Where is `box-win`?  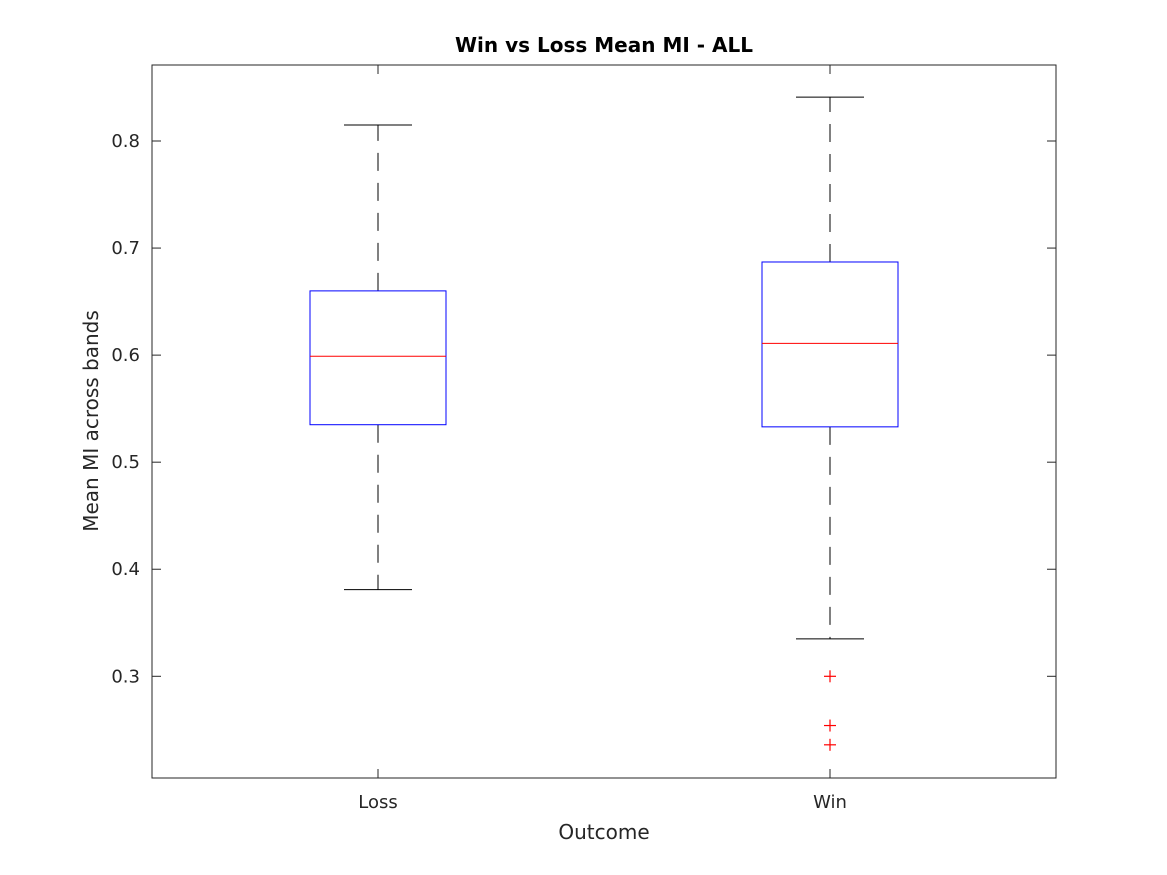 box-win is located at coordinates (830, 423).